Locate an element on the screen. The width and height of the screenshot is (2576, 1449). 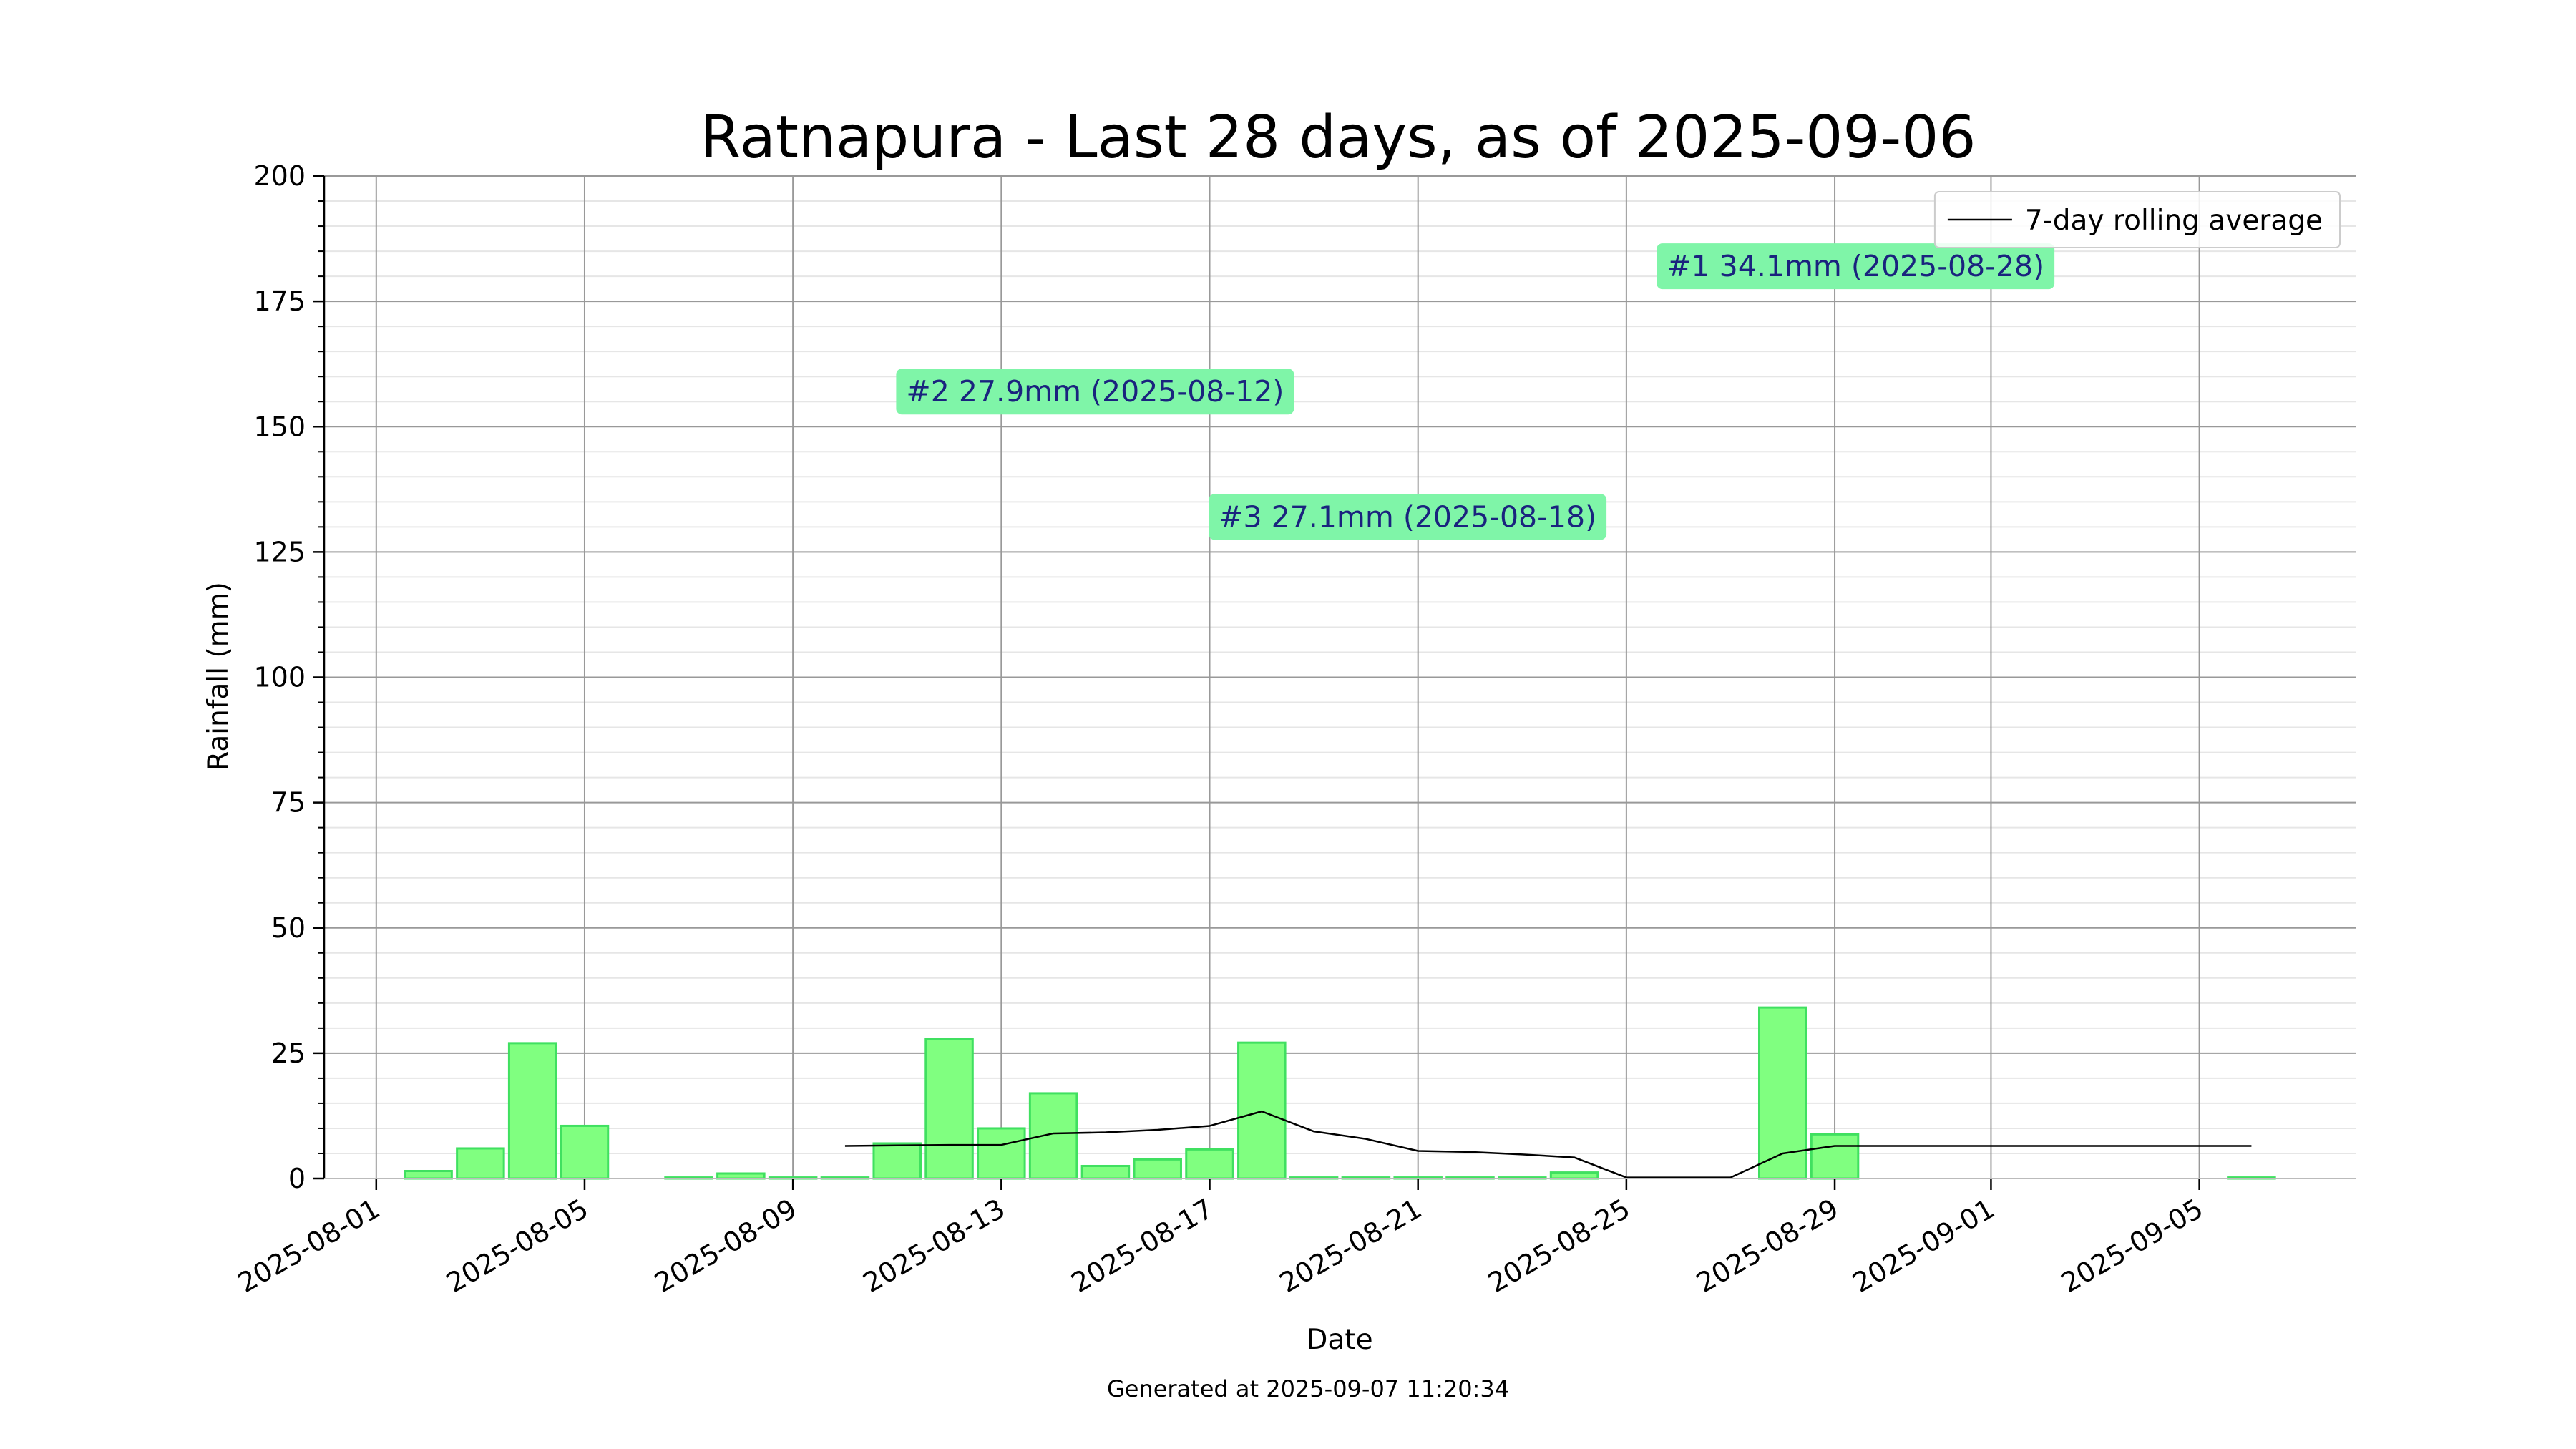
y-tick-label: 200 is located at coordinates (279, 176).